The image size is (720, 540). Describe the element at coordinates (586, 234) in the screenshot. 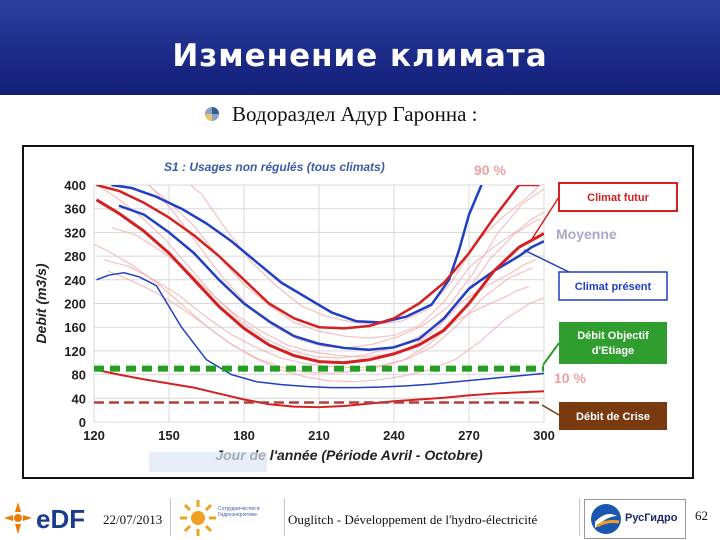

I see `chart-annotation: Moyenne` at that location.